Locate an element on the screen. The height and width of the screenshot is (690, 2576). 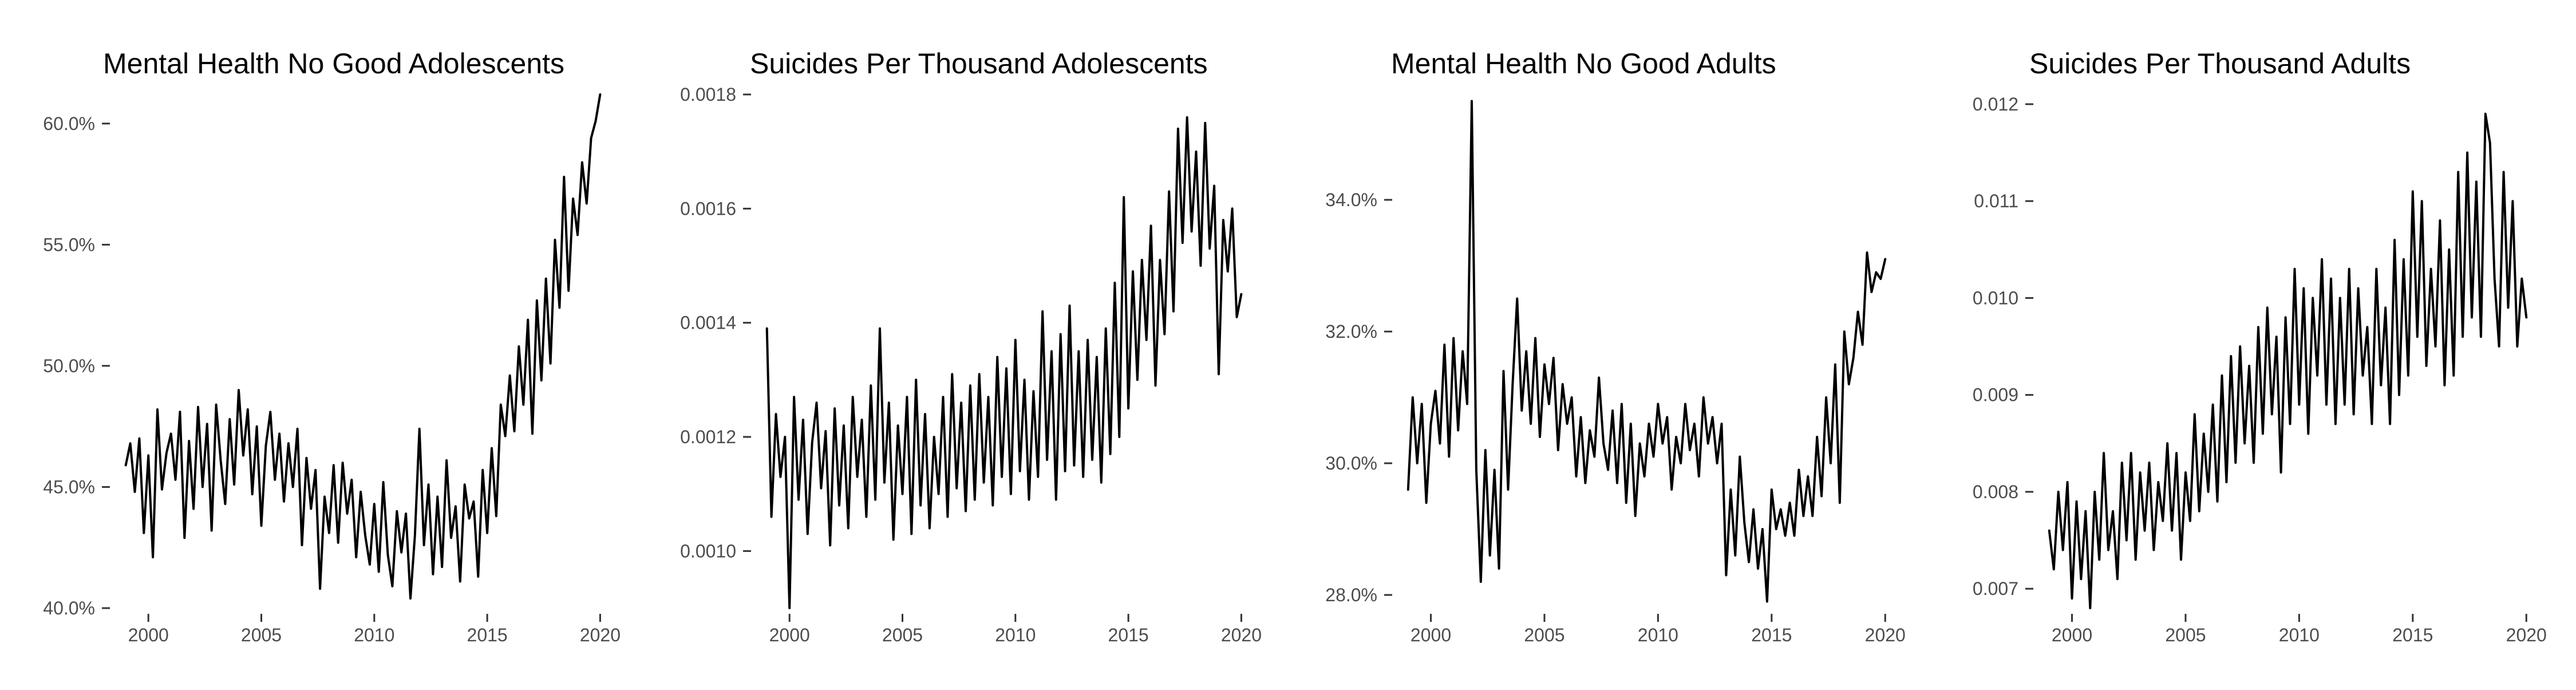
y-tick-label: 34.0% is located at coordinates (1351, 200).